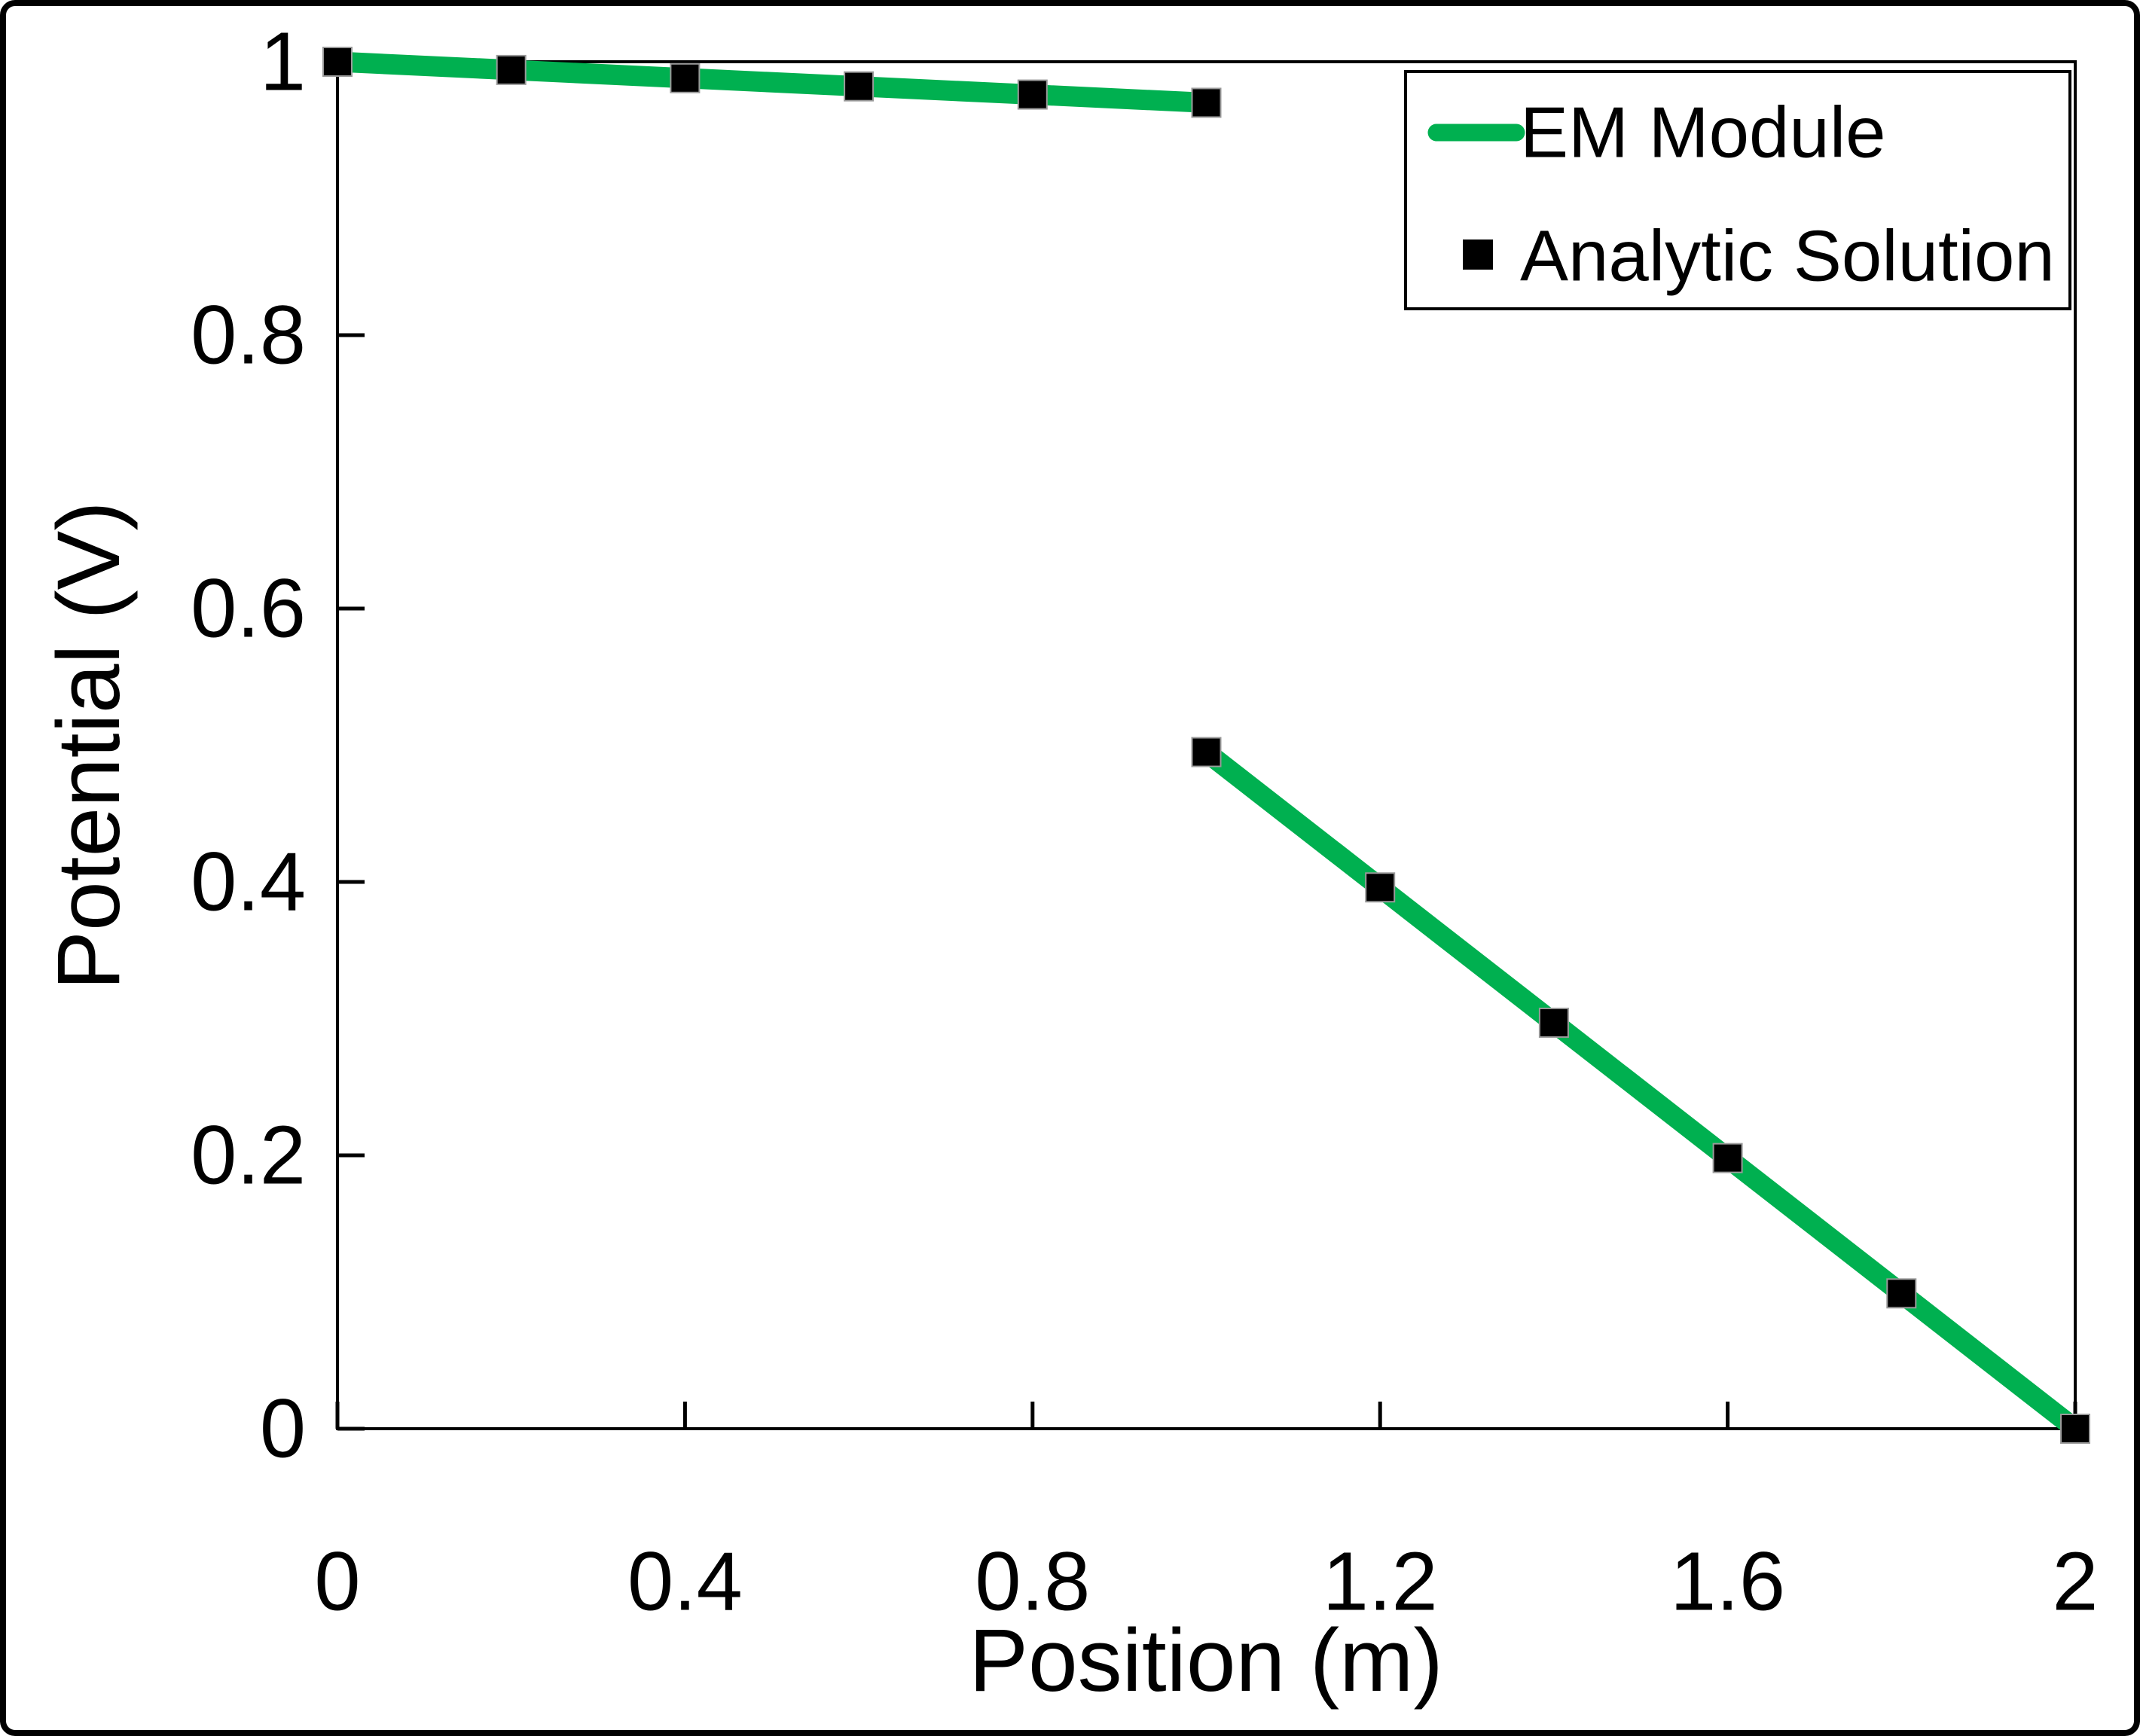 This screenshot has width=2140, height=1736. What do you see at coordinates (1380, 1582) in the screenshot?
I see `x-tick-label: 1.2` at bounding box center [1380, 1582].